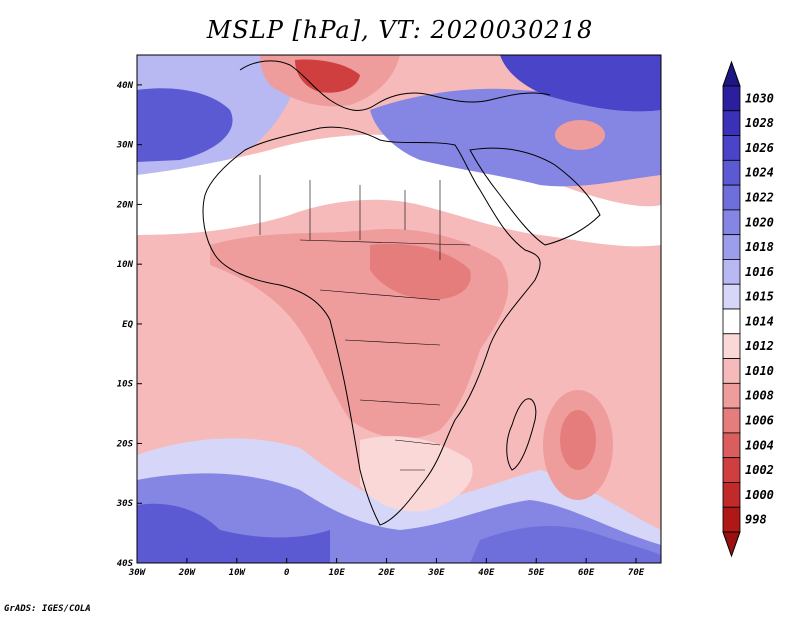 The image size is (800, 618). What do you see at coordinates (759, 272) in the screenshot?
I see `colorbar-label: 1016` at bounding box center [759, 272].